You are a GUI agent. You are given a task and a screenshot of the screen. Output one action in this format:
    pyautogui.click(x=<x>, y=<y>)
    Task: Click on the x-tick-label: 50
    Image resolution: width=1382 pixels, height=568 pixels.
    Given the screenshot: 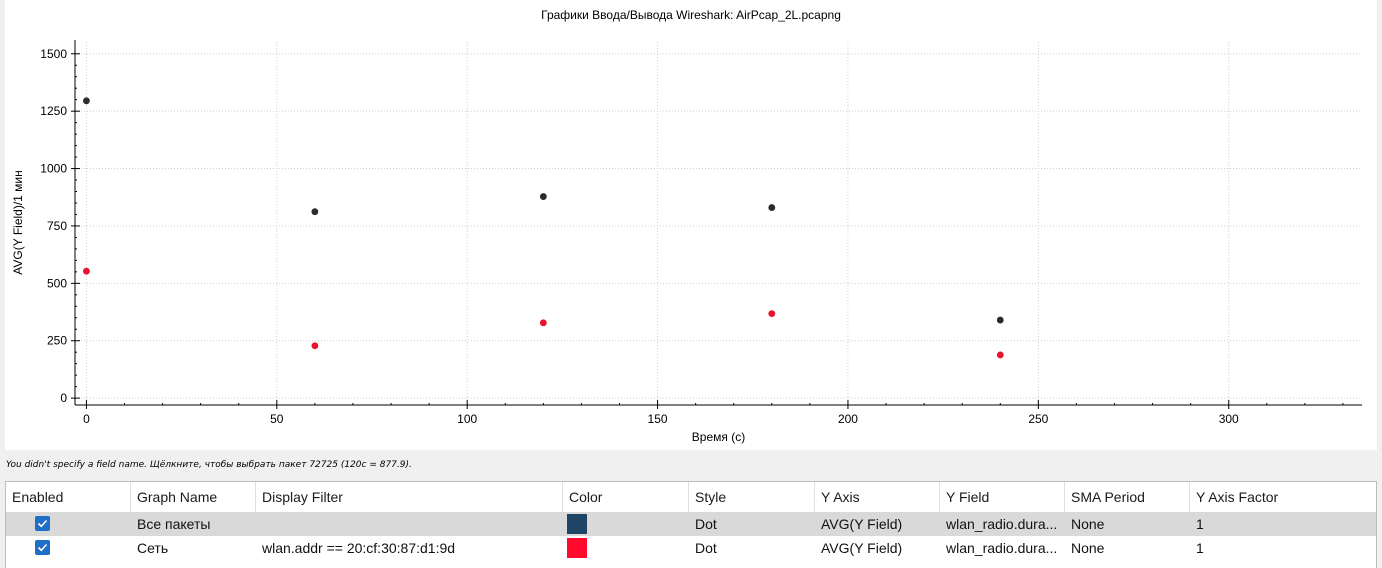 What is the action you would take?
    pyautogui.click(x=277, y=419)
    